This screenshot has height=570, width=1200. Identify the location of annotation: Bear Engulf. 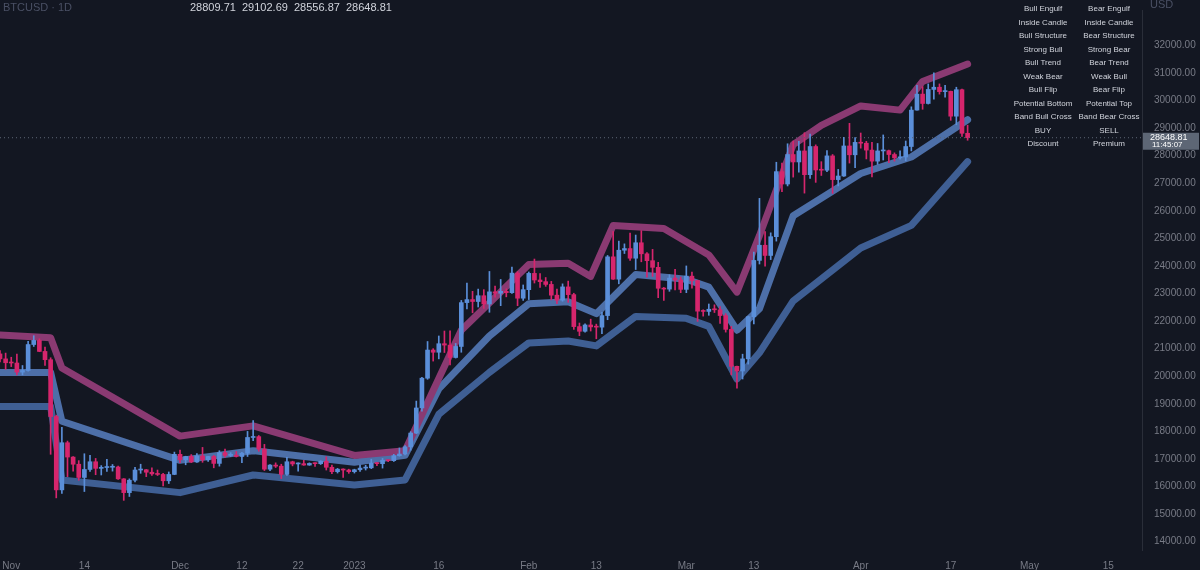
(1109, 9).